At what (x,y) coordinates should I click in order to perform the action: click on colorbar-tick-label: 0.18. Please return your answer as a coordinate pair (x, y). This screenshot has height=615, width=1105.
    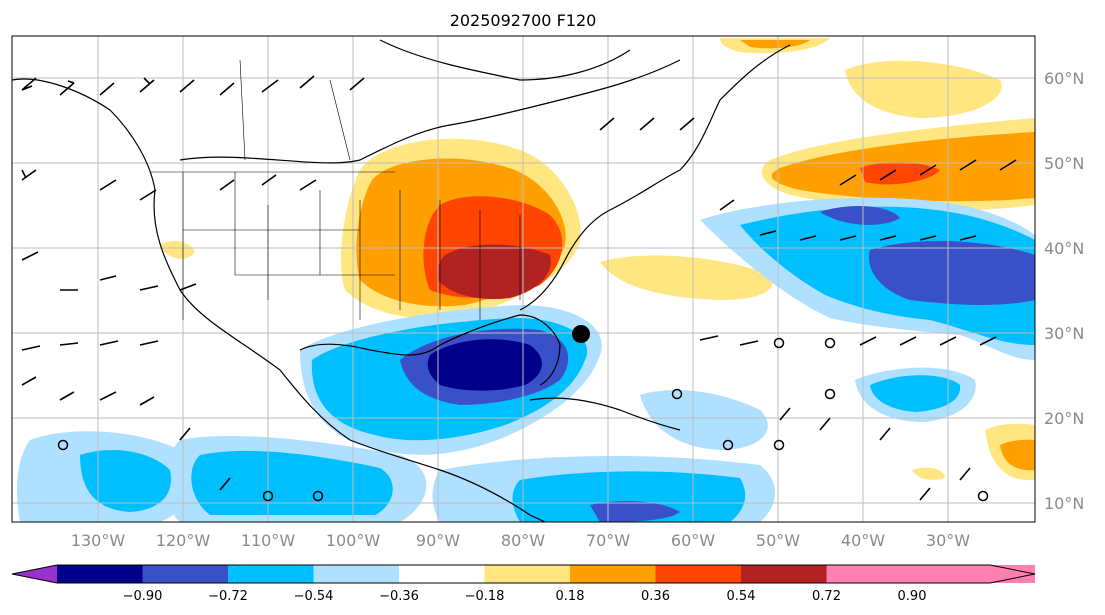
    Looking at the image, I should click on (570, 596).